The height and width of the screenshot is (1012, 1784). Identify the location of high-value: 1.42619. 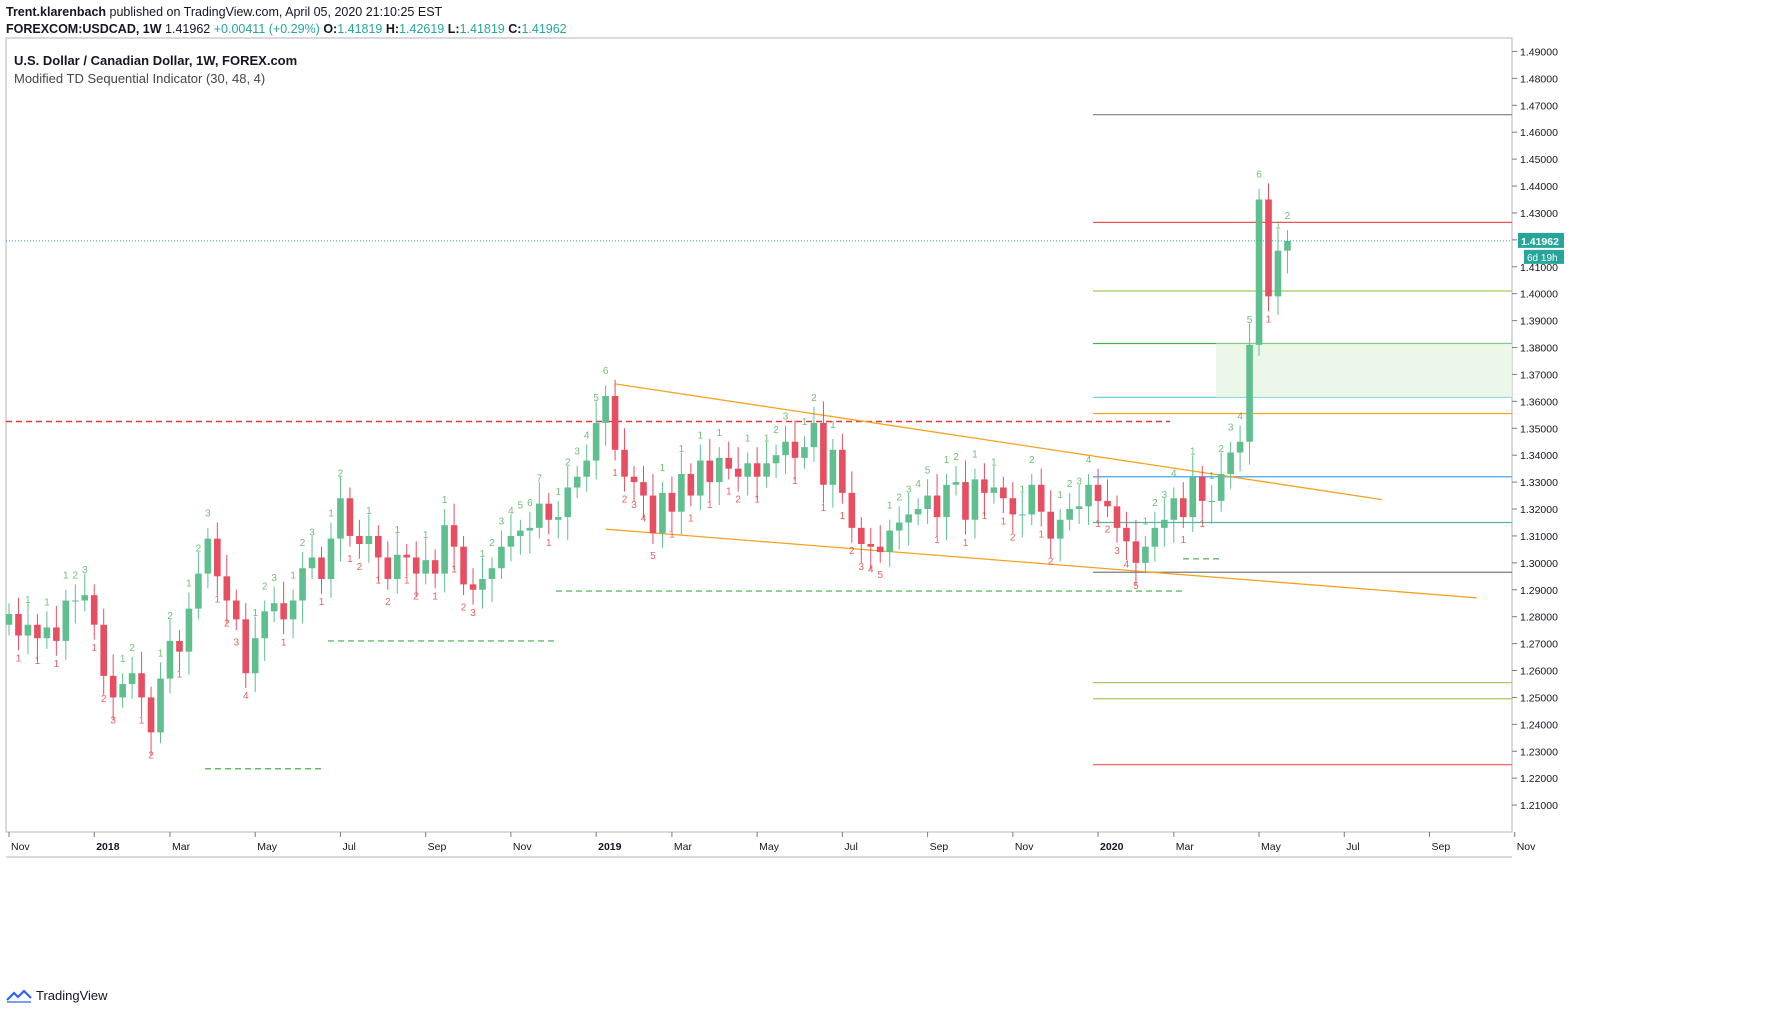
(422, 29).